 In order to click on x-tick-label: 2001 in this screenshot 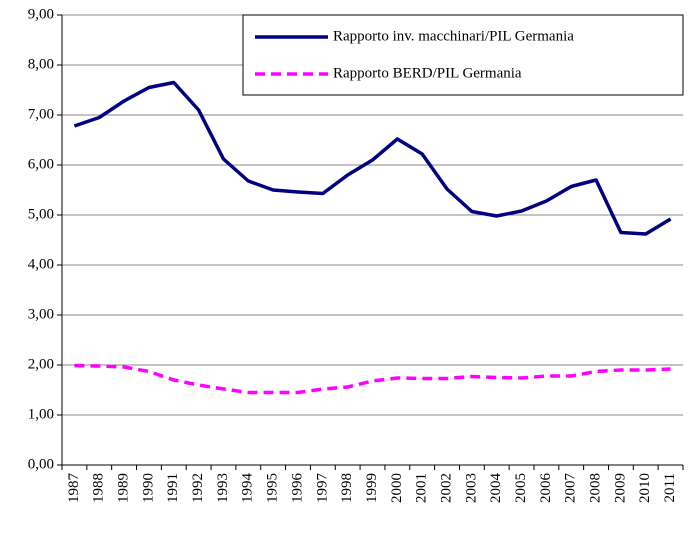, I will do `click(422, 488)`.